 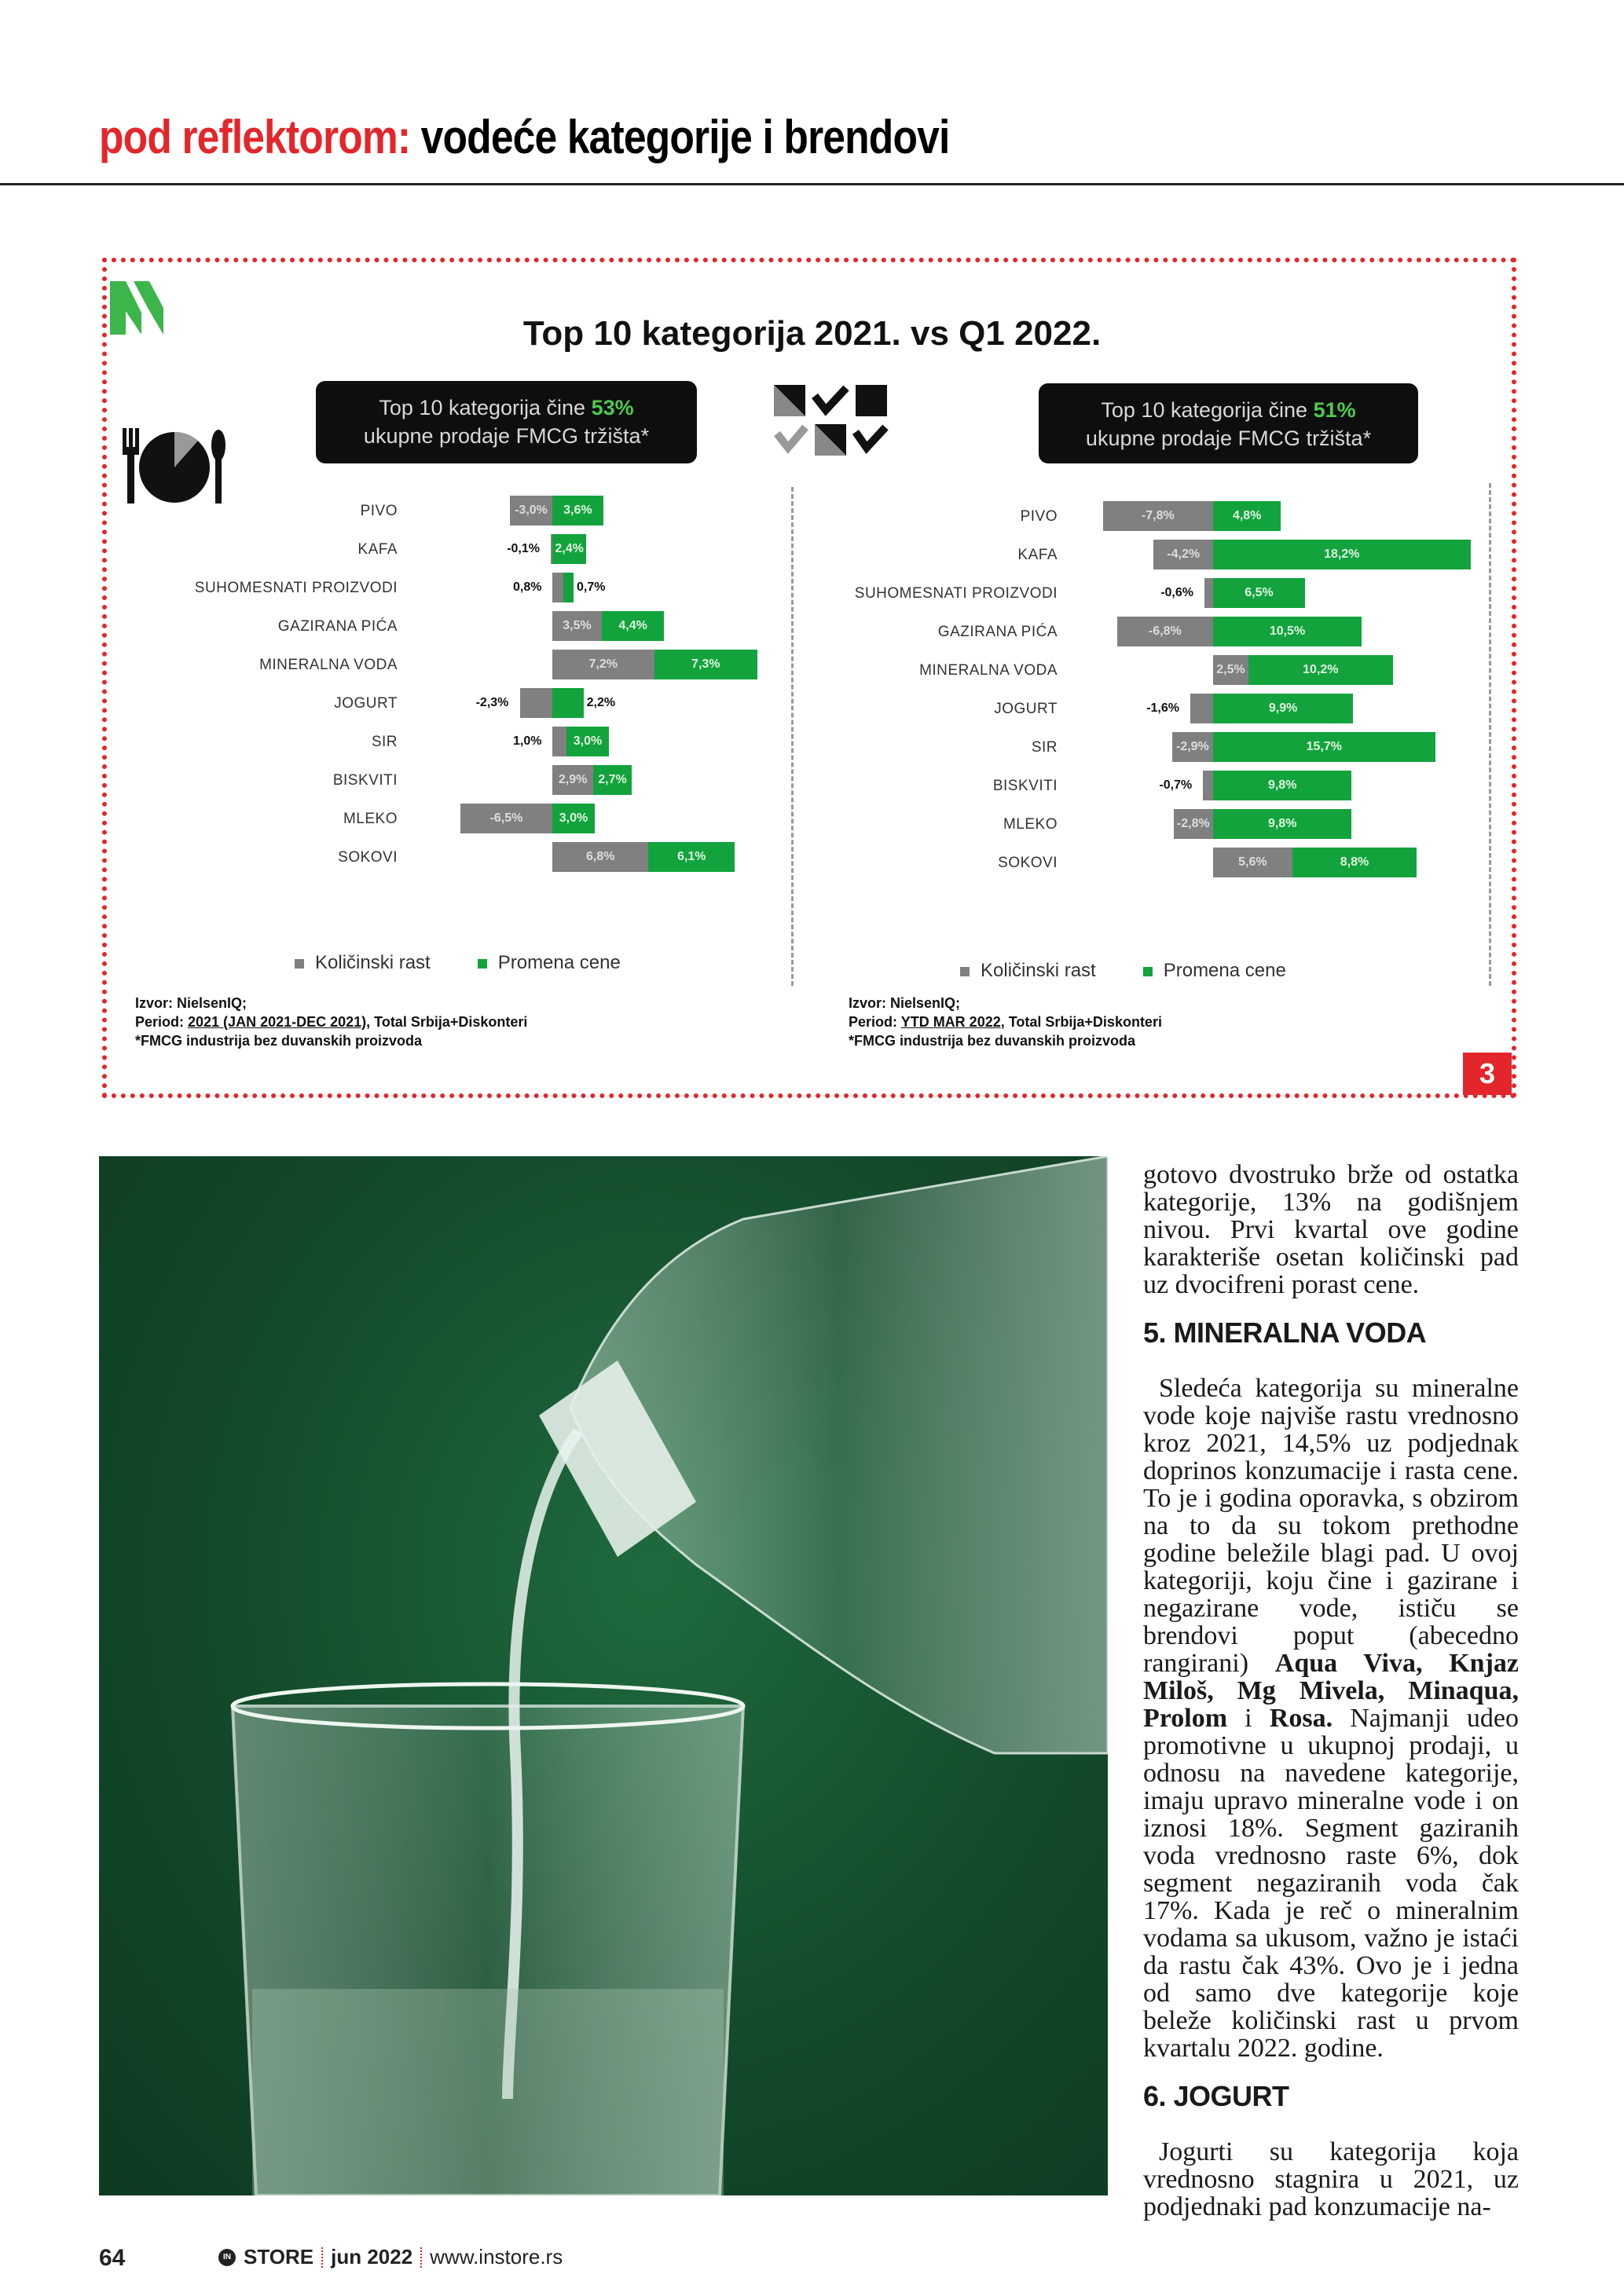 What do you see at coordinates (603, 665) in the screenshot?
I see `volume-bar: 7,2%` at bounding box center [603, 665].